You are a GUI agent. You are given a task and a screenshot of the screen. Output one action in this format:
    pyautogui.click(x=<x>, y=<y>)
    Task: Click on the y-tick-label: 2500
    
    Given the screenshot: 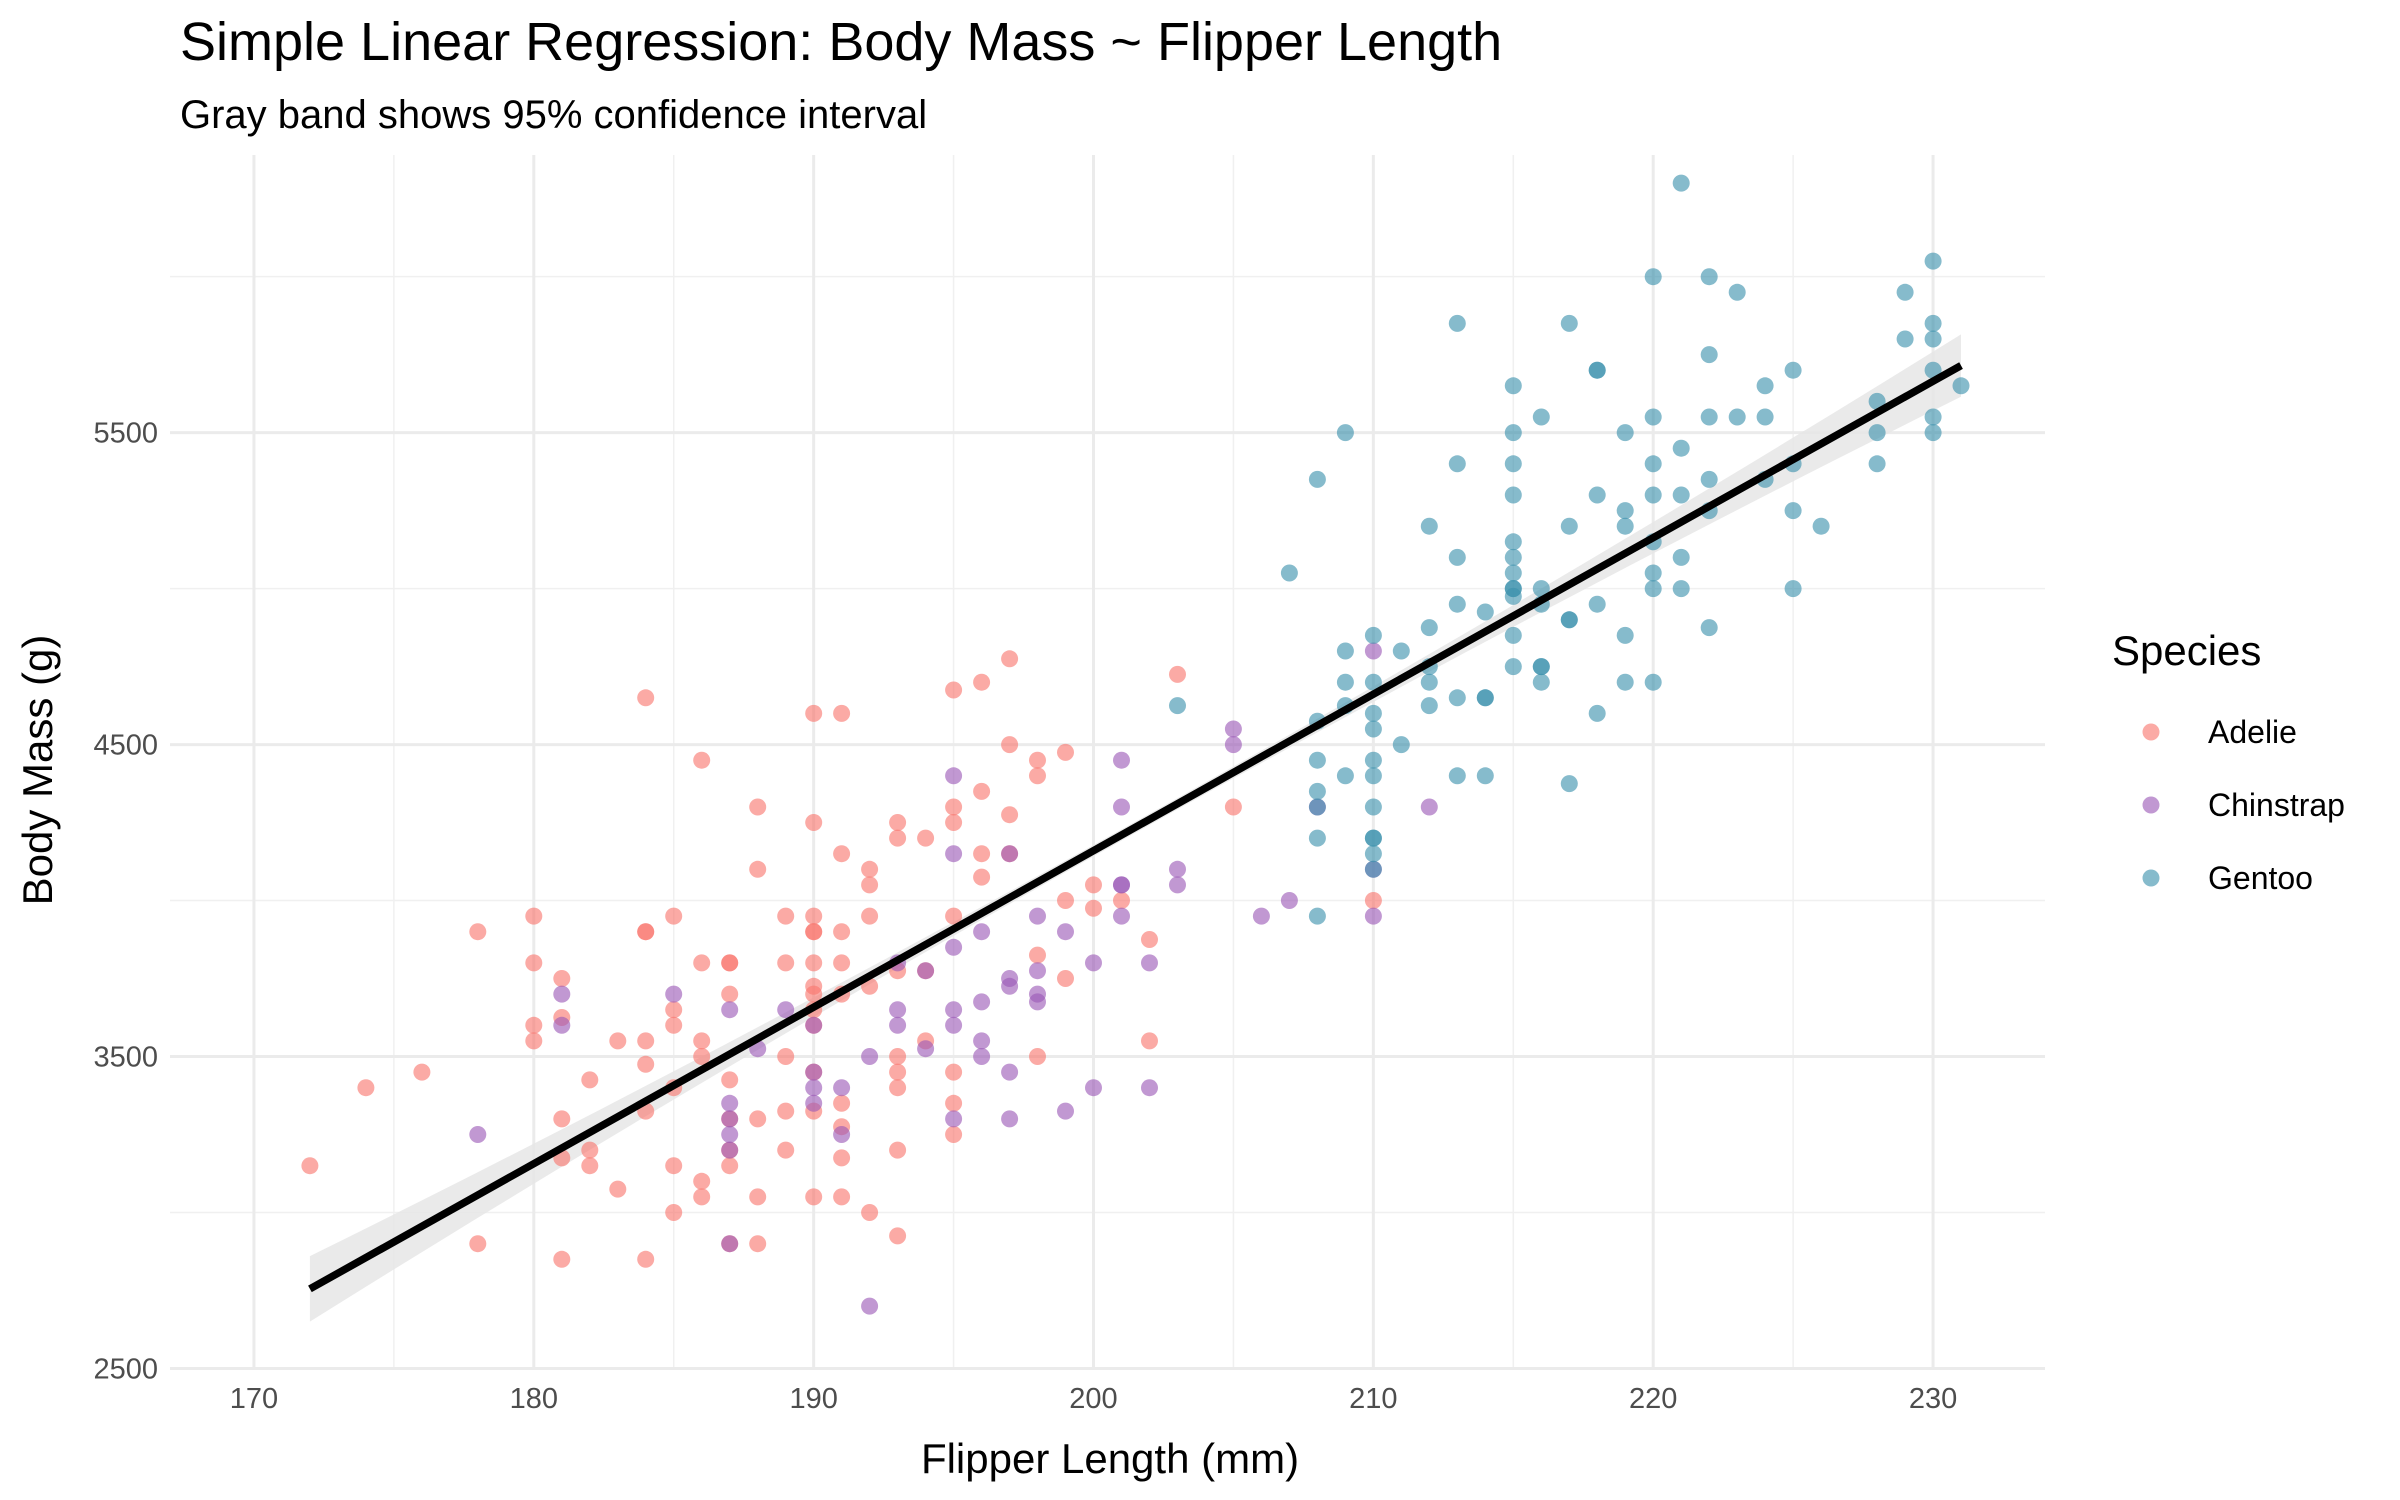 What is the action you would take?
    pyautogui.click(x=125, y=1369)
    